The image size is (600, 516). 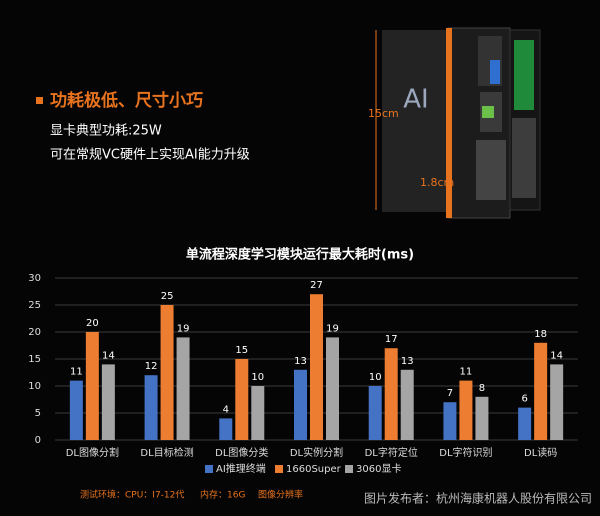 What do you see at coordinates (437, 182) in the screenshot?
I see `dimension-label: 1.8cm` at bounding box center [437, 182].